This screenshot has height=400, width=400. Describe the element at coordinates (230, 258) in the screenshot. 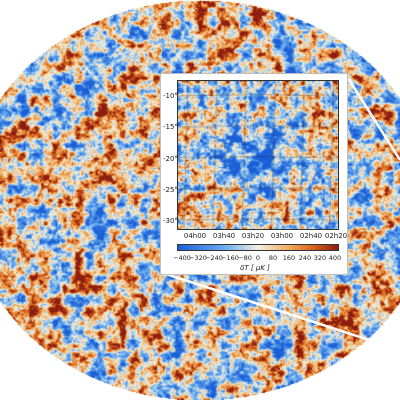

I see `colorbar-tick: −160` at that location.